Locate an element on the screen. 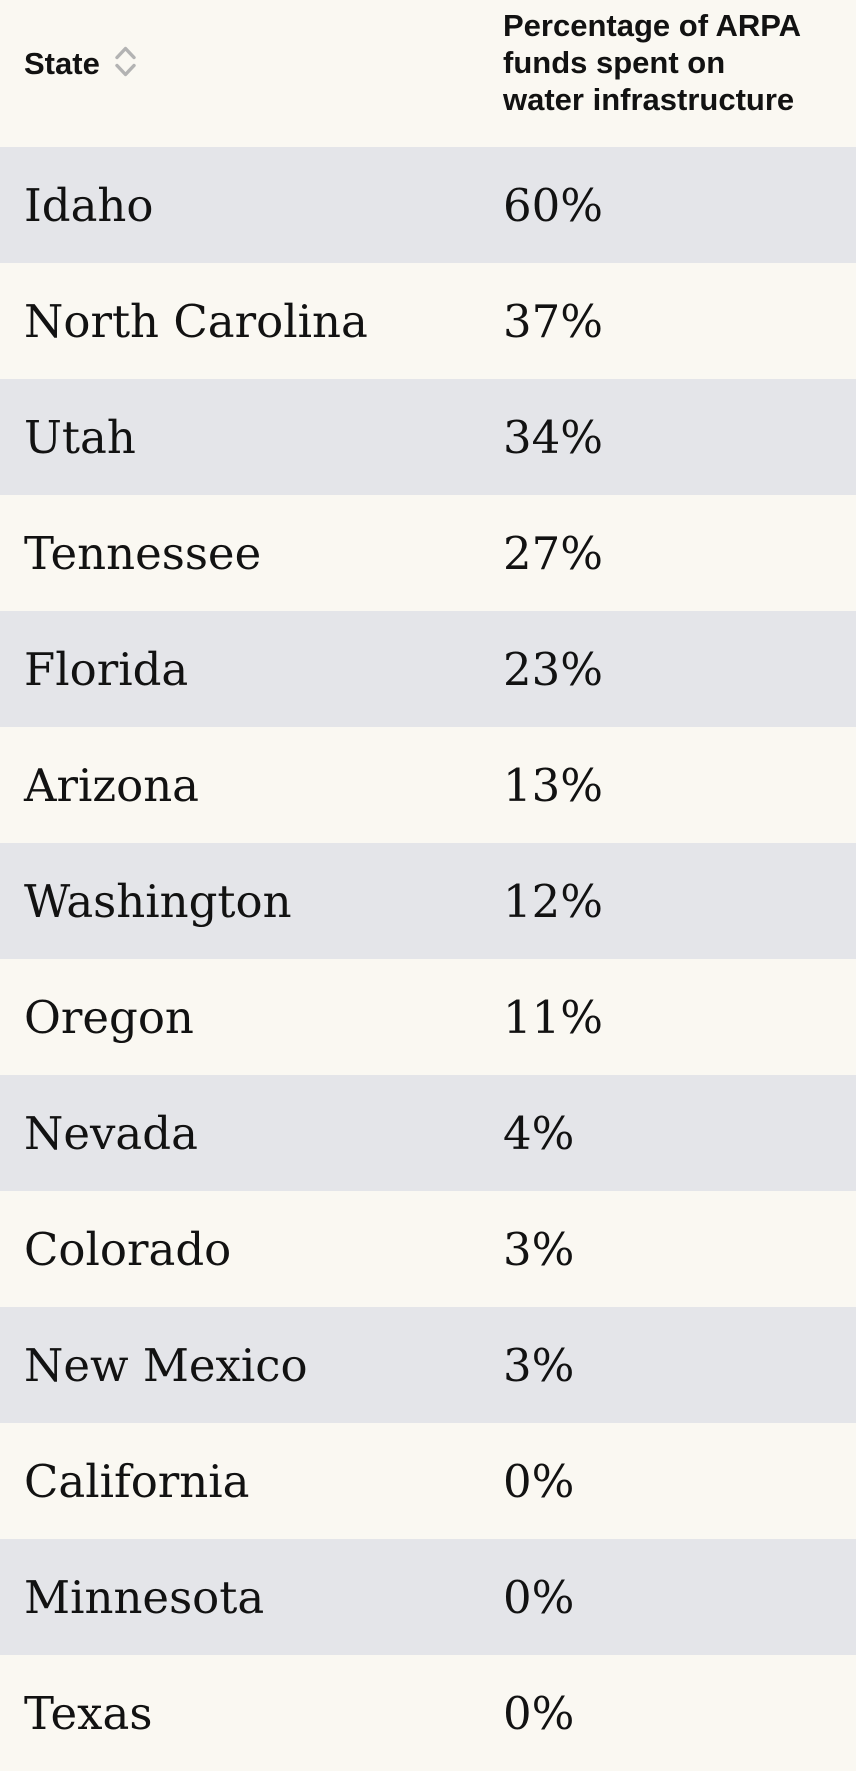 The image size is (856, 1771). table-row: North Carolina 37% is located at coordinates (428, 321).